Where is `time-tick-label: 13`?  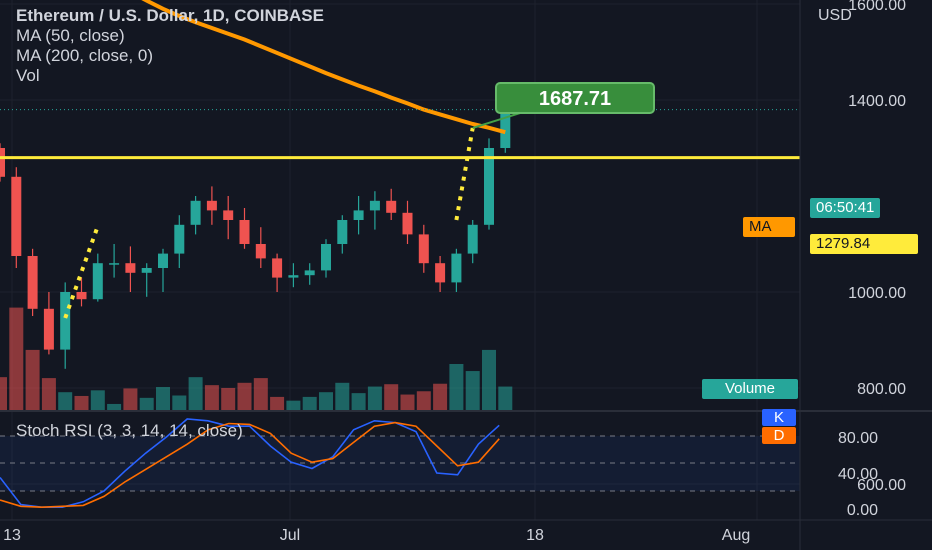
time-tick-label: 13 is located at coordinates (12, 535).